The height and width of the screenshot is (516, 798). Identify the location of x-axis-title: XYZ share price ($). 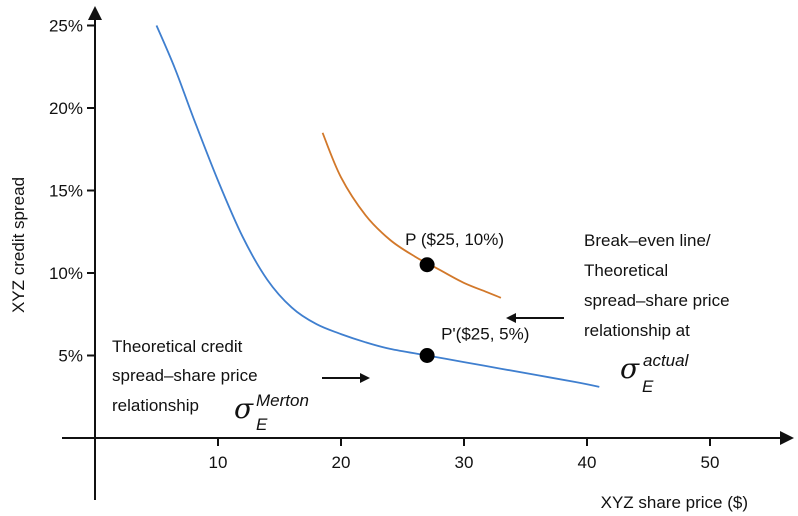
(674, 502).